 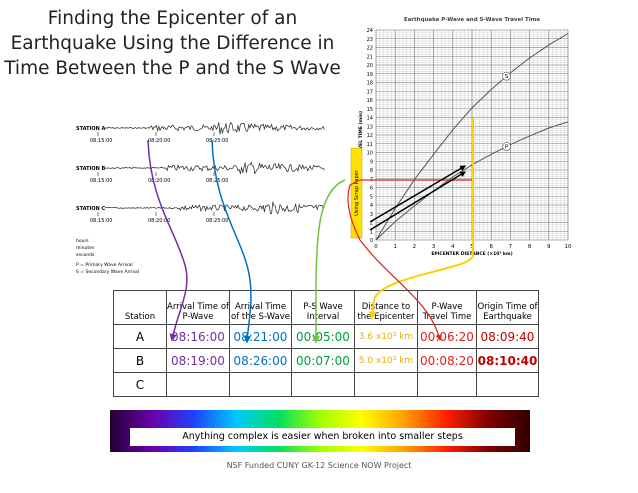 I want to click on header-cell: P-S Wave Interval, so click(x=323, y=307).